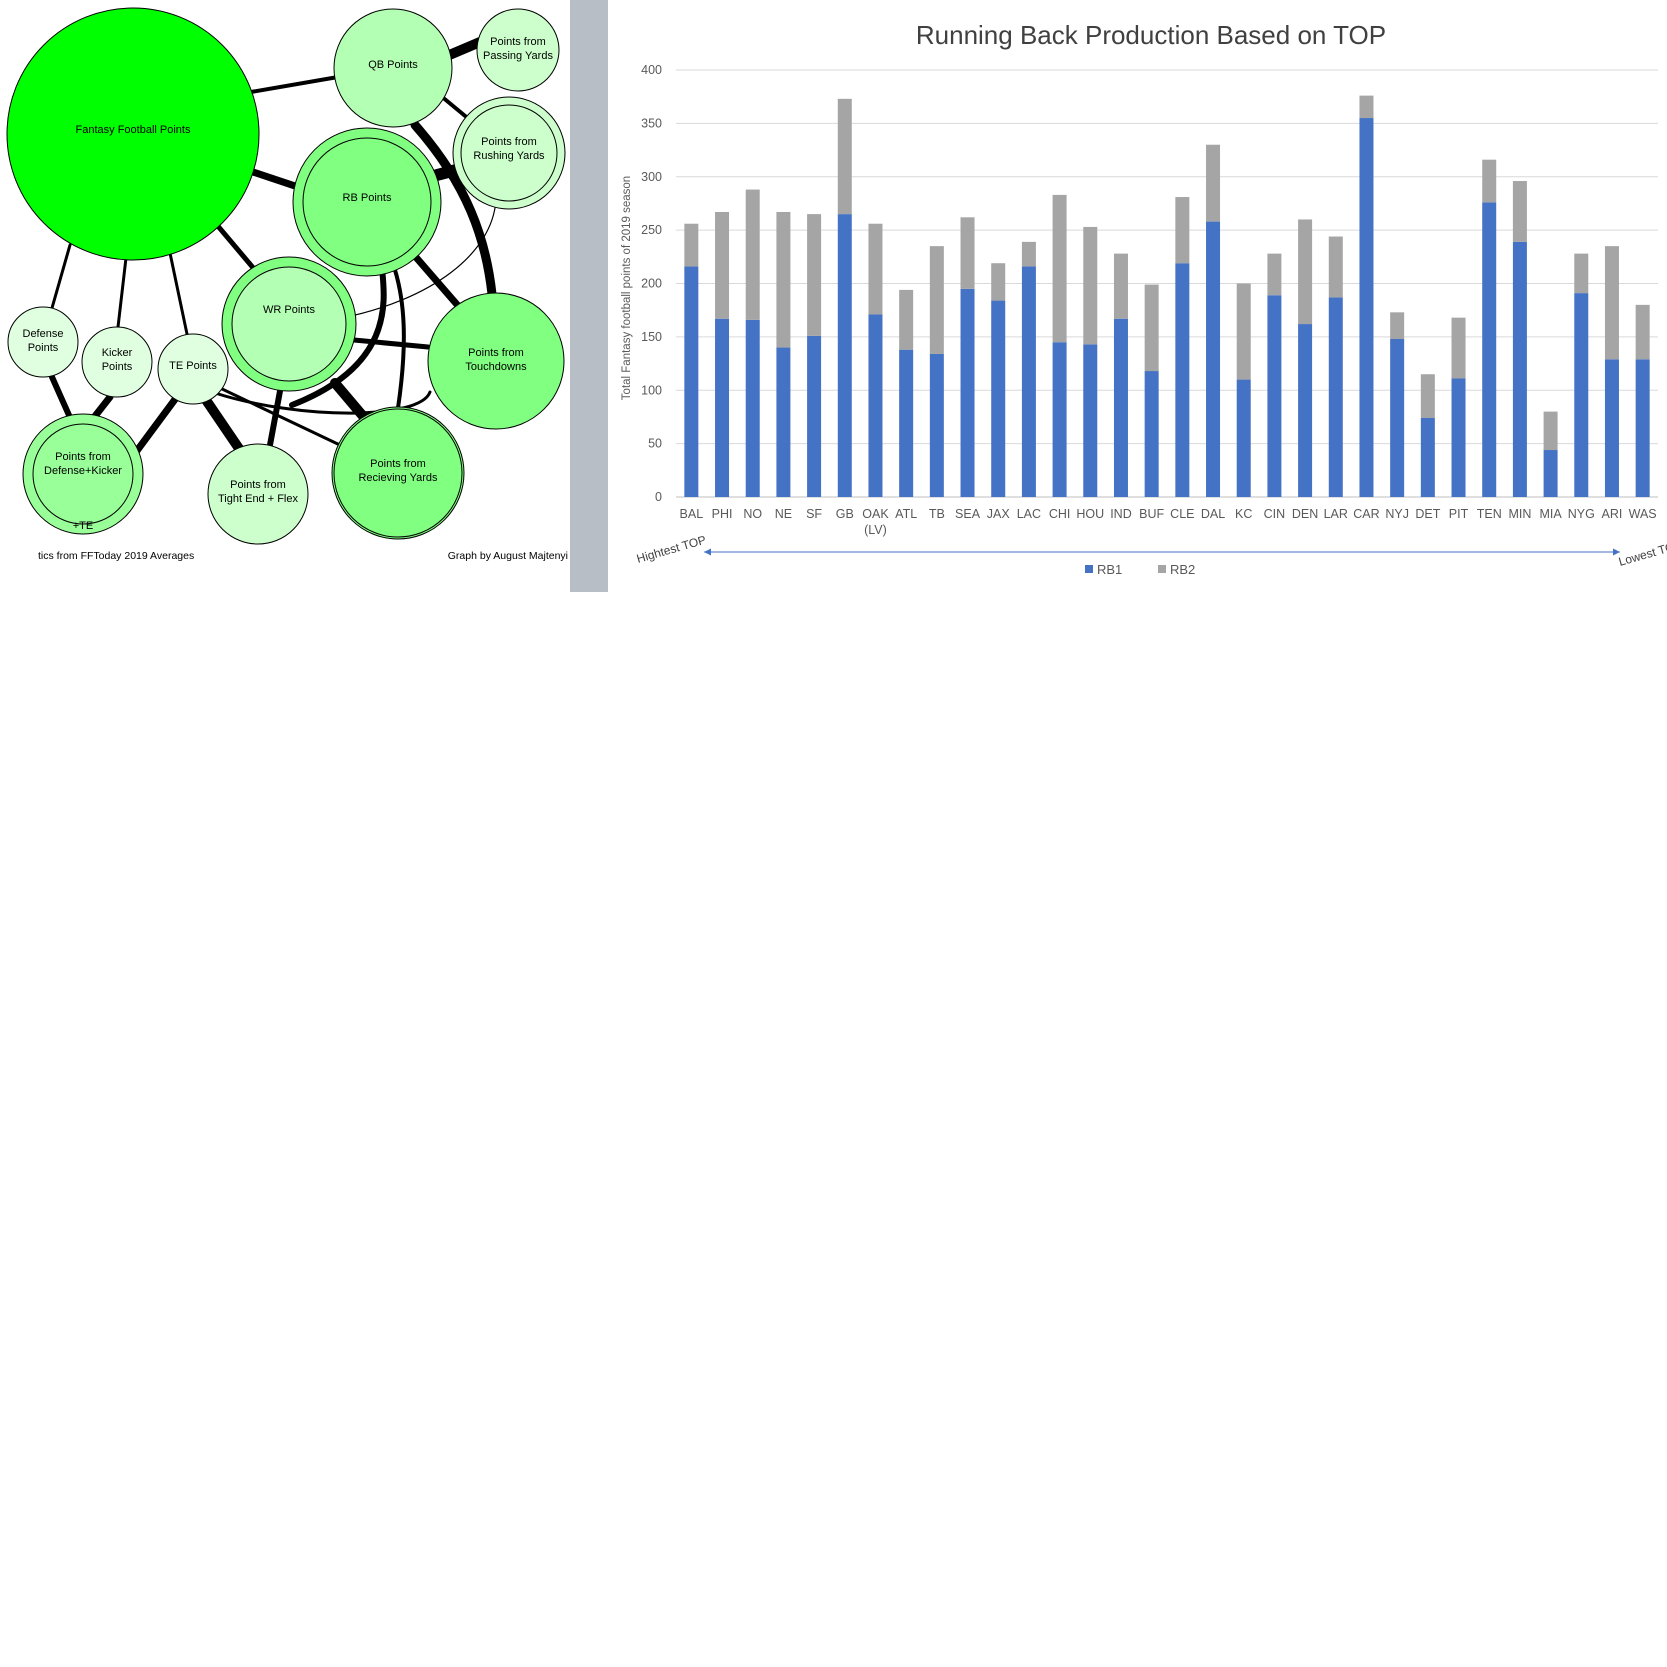  I want to click on x-tick-label: TEN, so click(1489, 514).